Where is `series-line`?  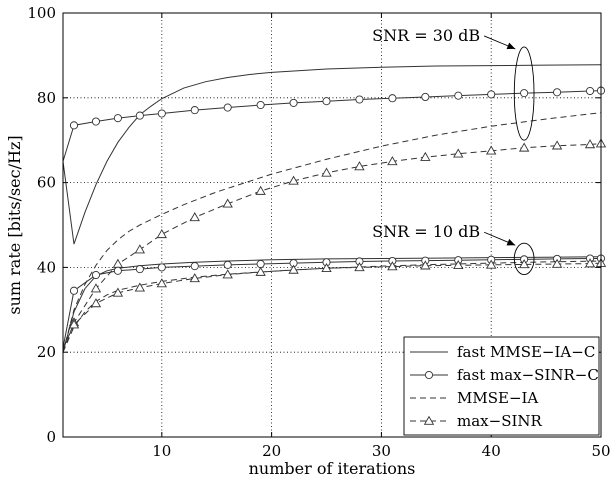
series-line is located at coordinates (334, 124).